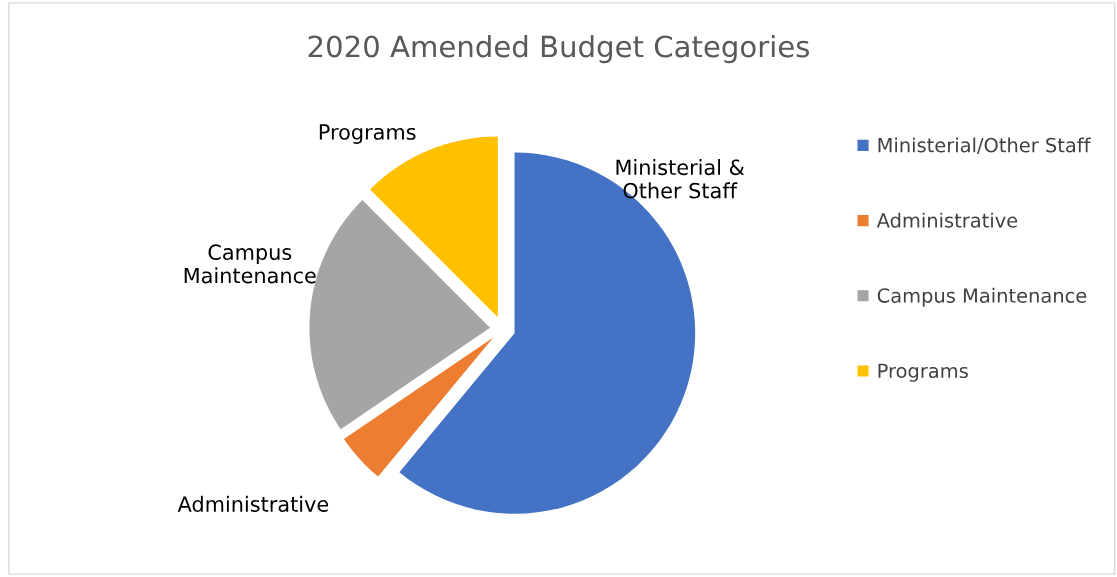 The width and height of the screenshot is (1117, 577). Describe the element at coordinates (250, 264) in the screenshot. I see `text: Campus Maintenance` at that location.